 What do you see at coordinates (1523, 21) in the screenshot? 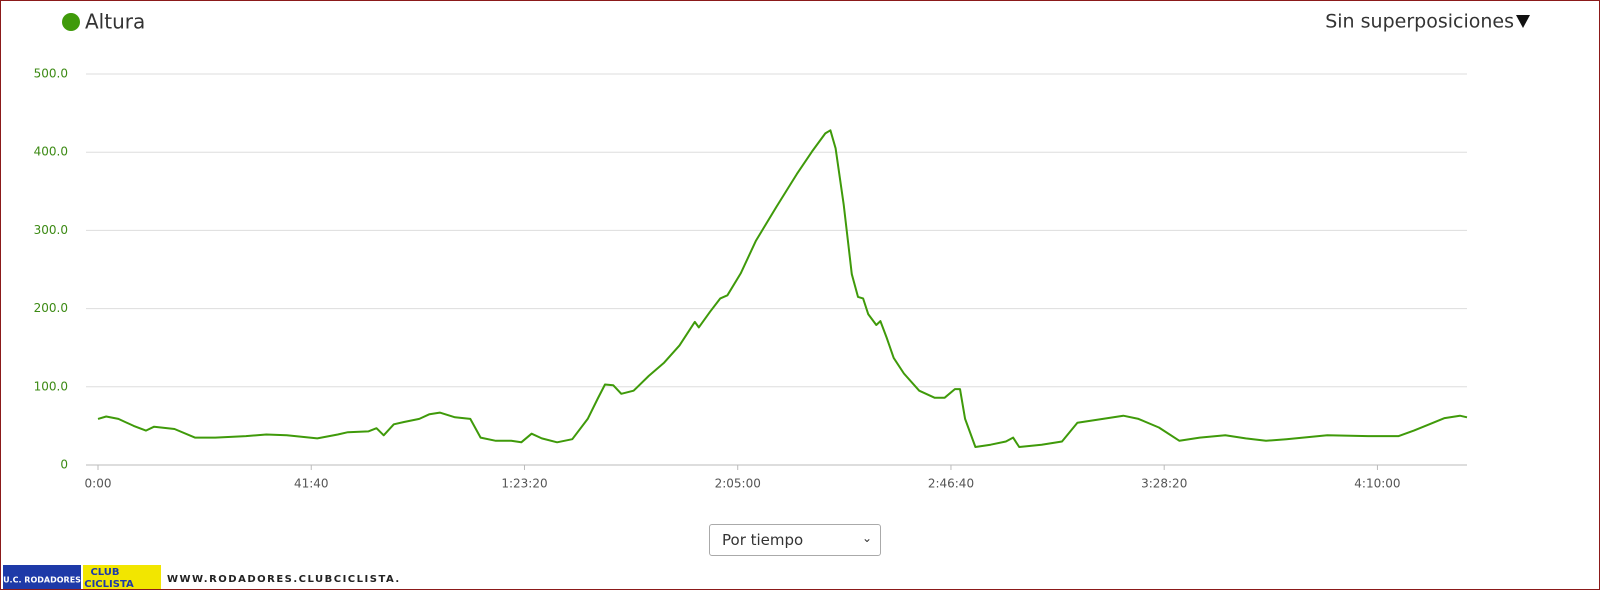
I see `menu-arrow` at bounding box center [1523, 21].